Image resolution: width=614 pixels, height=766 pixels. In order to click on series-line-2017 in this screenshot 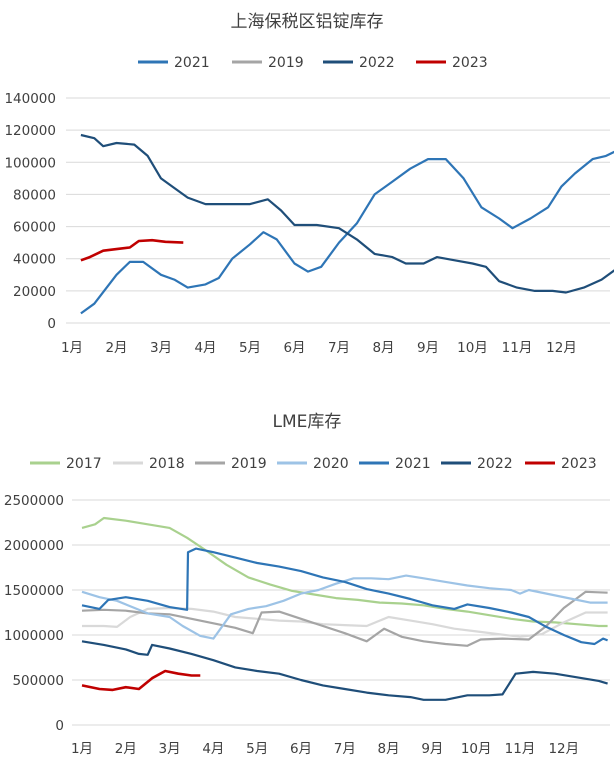, I will do `click(344, 572)`.